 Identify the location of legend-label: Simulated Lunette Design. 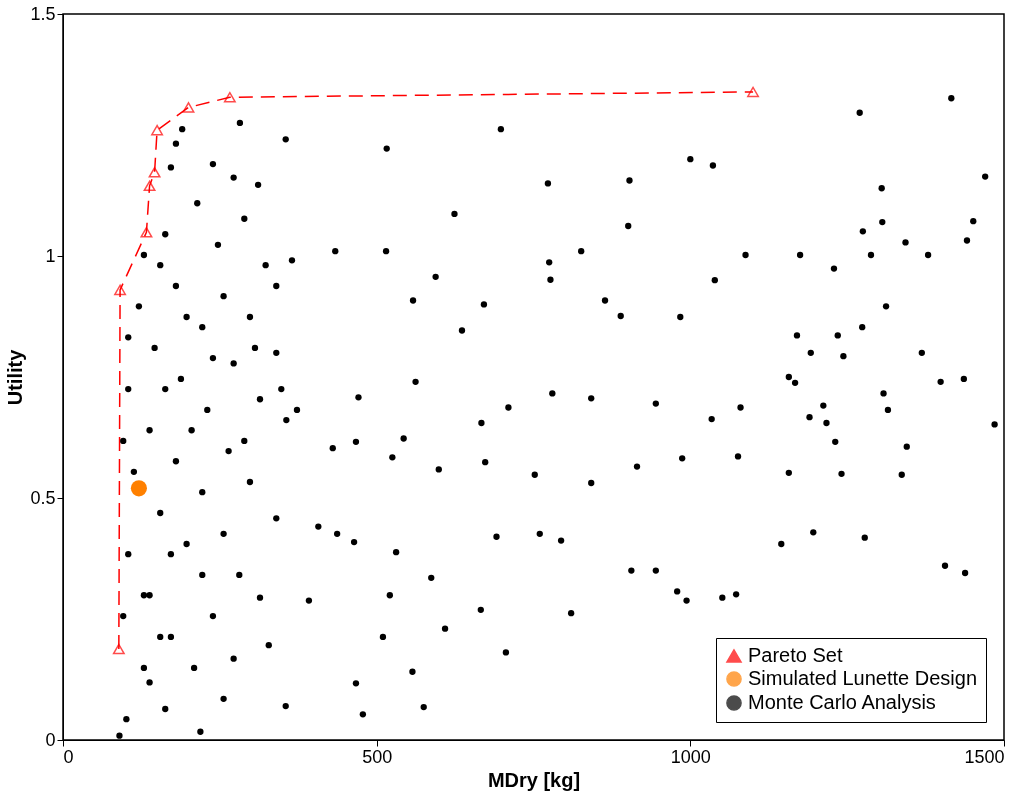
(863, 678).